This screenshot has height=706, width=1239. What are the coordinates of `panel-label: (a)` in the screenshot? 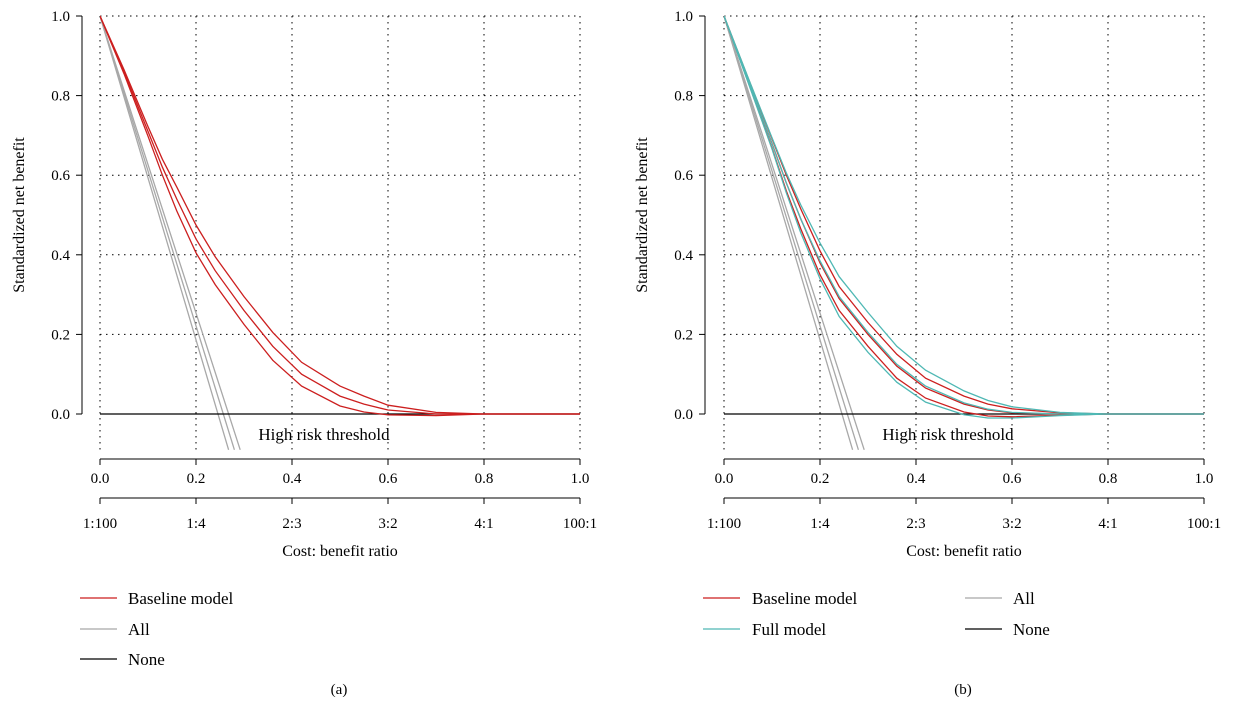 It's located at (339, 690).